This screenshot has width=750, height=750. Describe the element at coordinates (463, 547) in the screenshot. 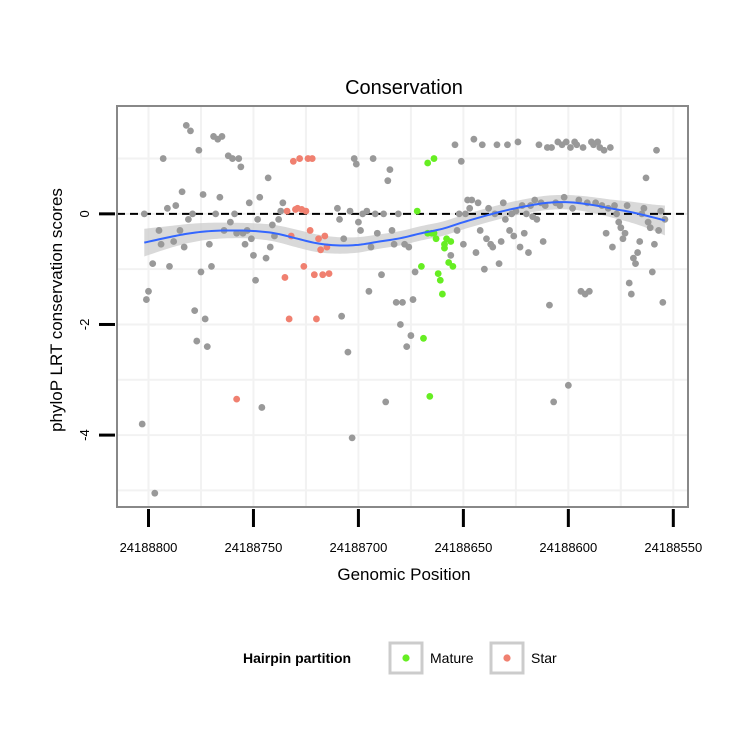

I see `x-tick-label: 24188650` at that location.